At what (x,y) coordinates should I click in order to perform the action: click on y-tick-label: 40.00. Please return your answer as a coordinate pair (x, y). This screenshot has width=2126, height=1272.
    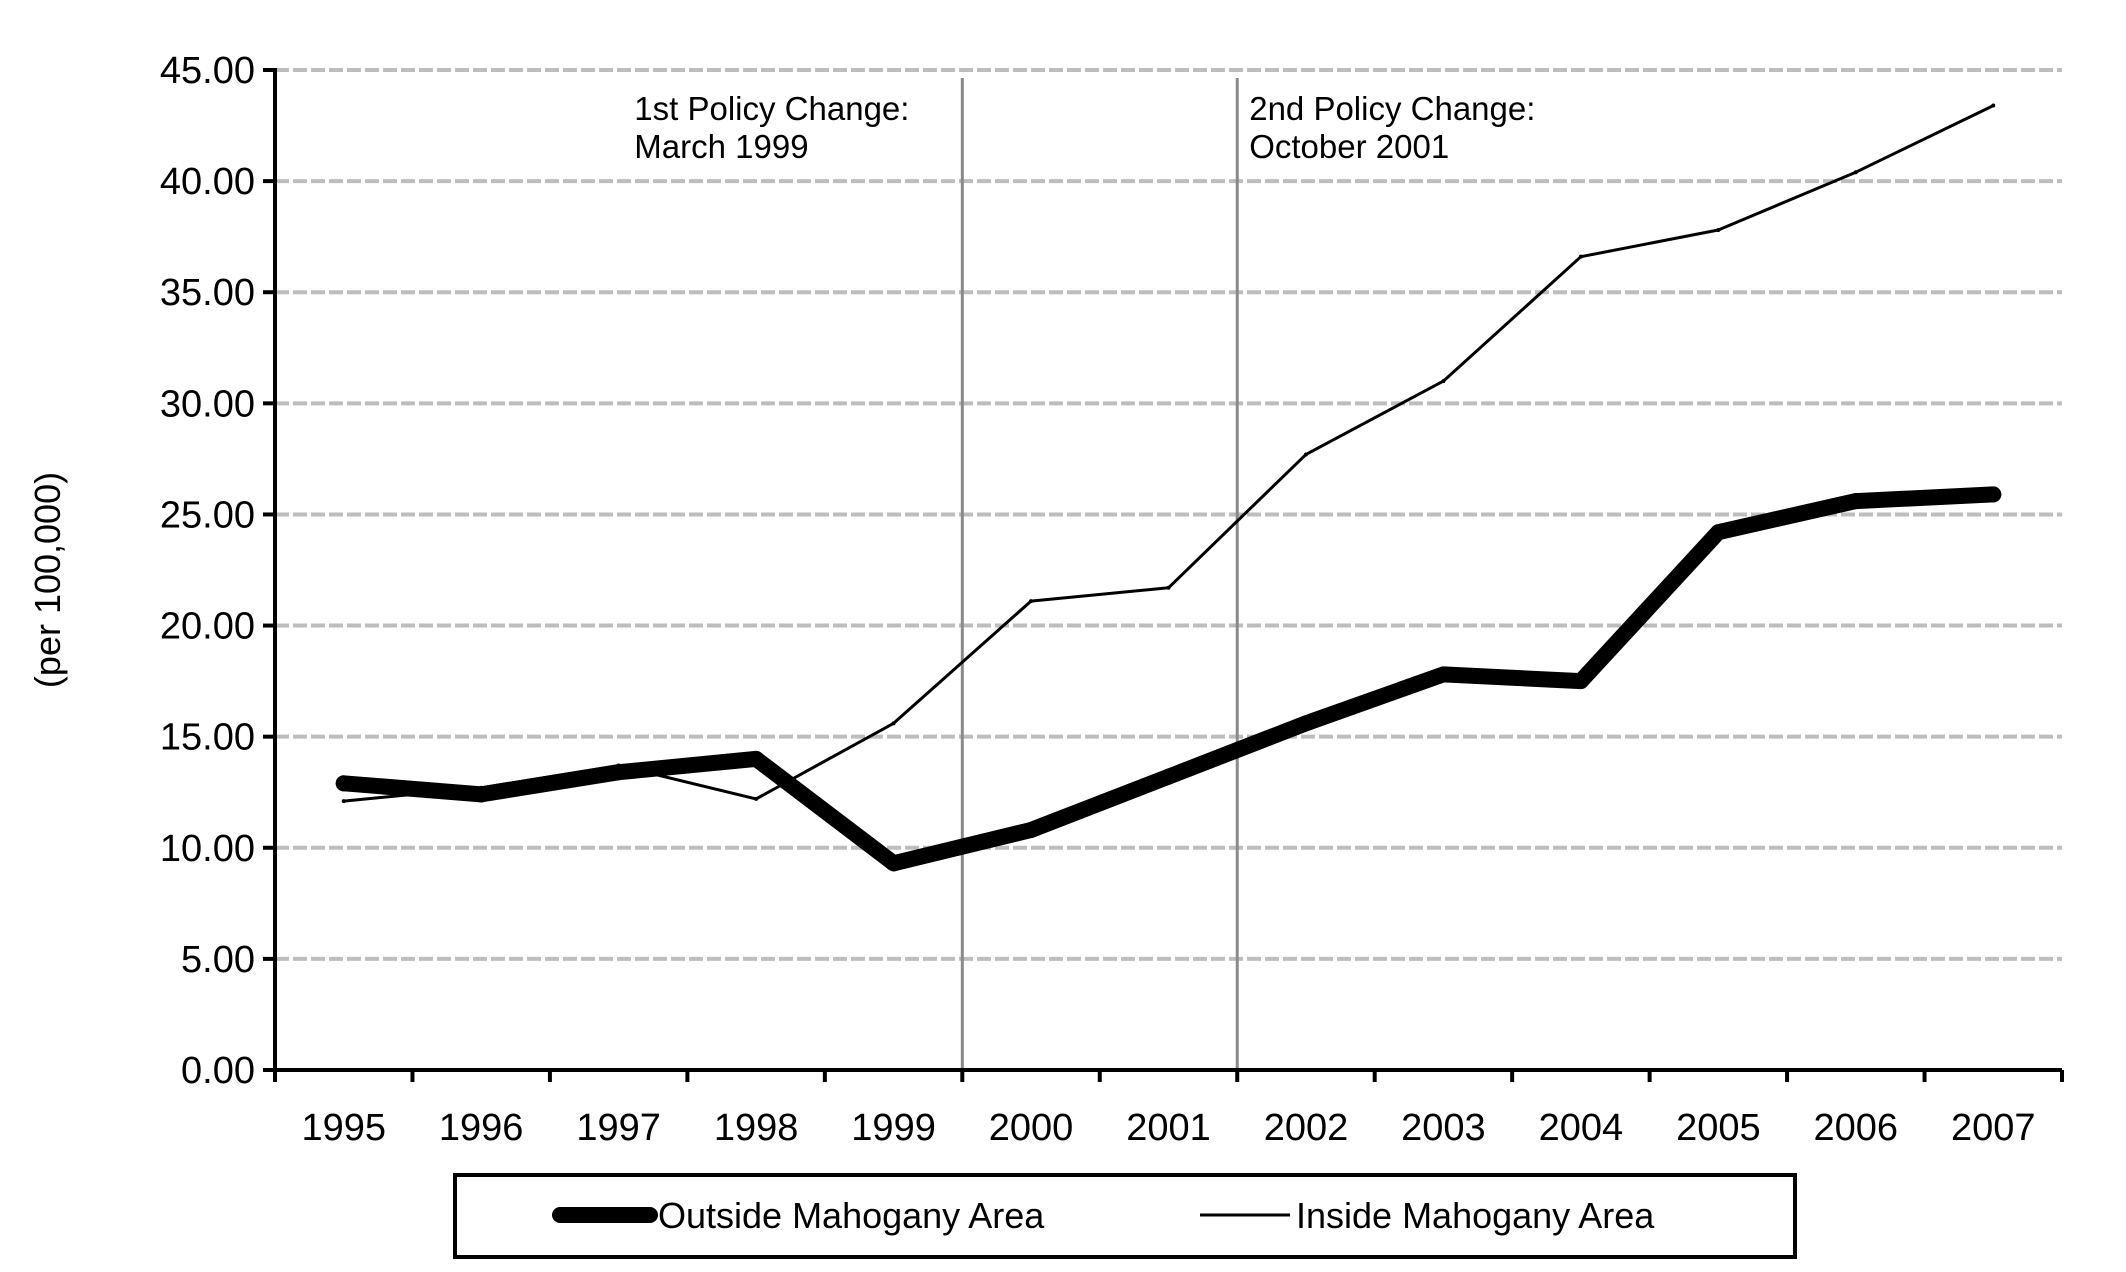
    Looking at the image, I should click on (207, 182).